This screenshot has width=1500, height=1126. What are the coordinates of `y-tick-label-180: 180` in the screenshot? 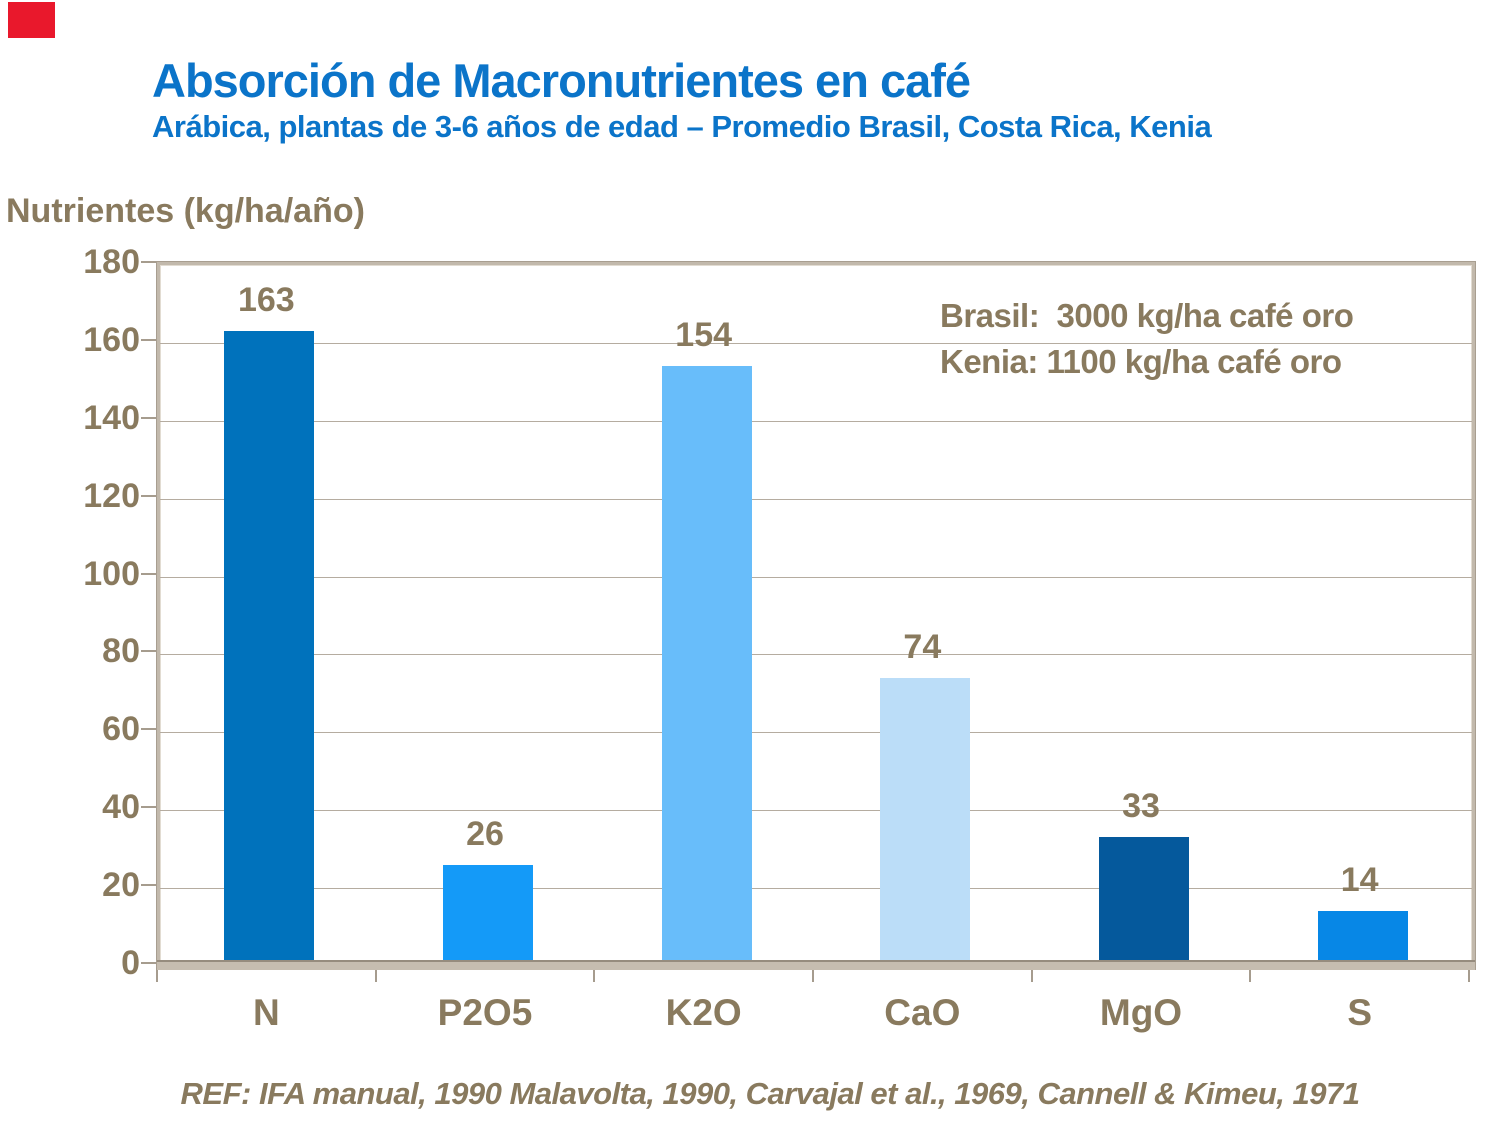 It's located at (111, 262).